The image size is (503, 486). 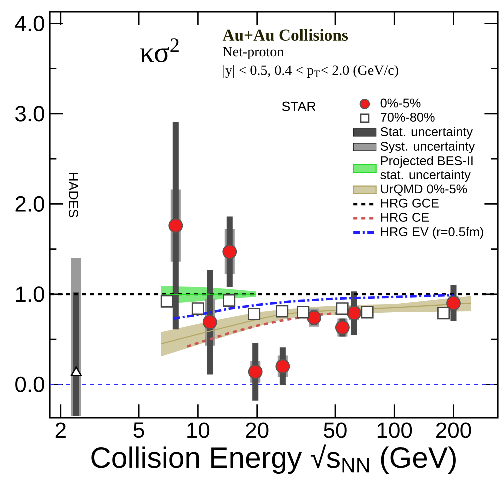 I want to click on legend-label: HRG EV (r=0.5fm), so click(x=432, y=233).